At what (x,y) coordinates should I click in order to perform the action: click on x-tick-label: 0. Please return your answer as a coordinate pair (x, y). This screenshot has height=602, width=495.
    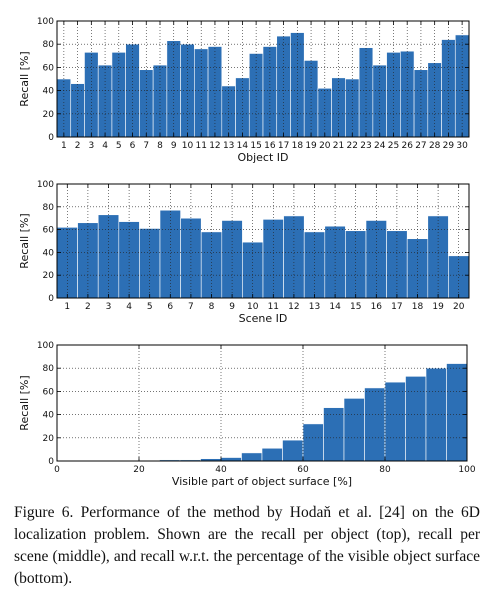
    Looking at the image, I should click on (57, 470).